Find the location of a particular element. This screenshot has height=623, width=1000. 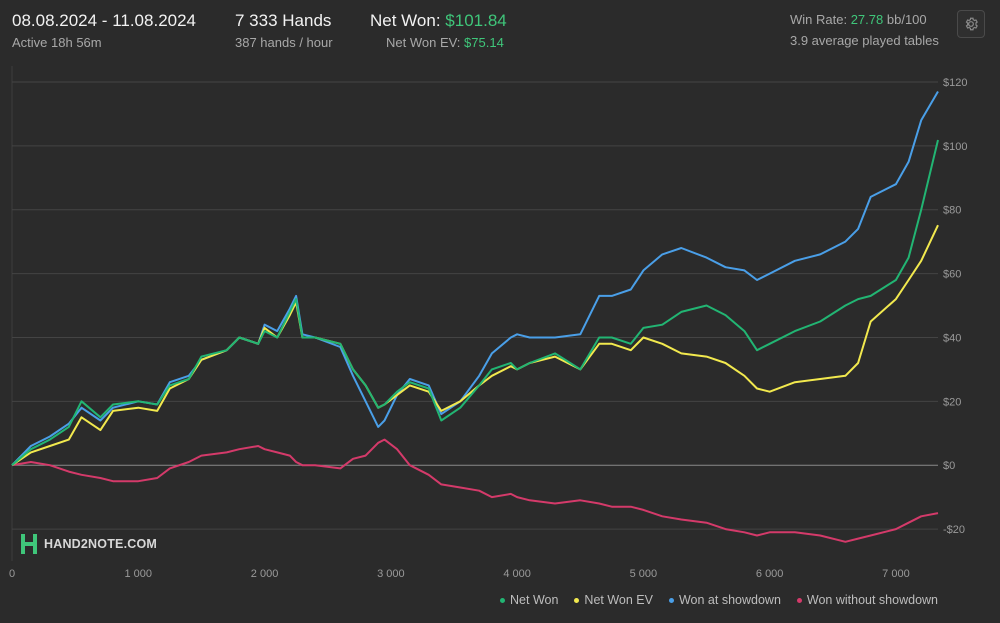

x-tick-label: 1 000 is located at coordinates (139, 574).